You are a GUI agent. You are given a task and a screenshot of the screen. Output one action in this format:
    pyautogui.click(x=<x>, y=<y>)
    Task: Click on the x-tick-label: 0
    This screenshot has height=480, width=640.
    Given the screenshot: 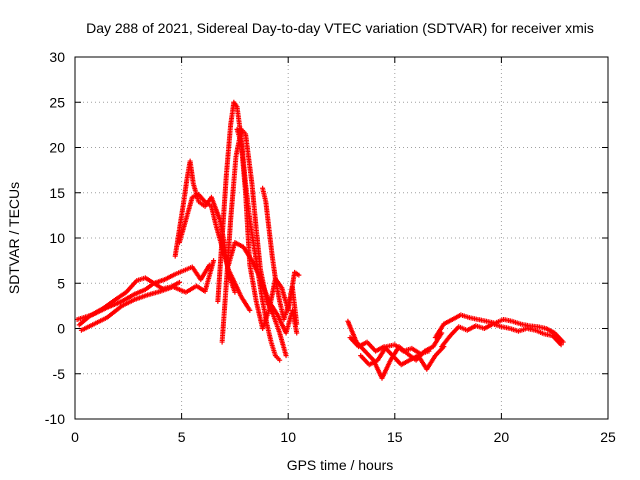 What is the action you would take?
    pyautogui.click(x=75, y=437)
    